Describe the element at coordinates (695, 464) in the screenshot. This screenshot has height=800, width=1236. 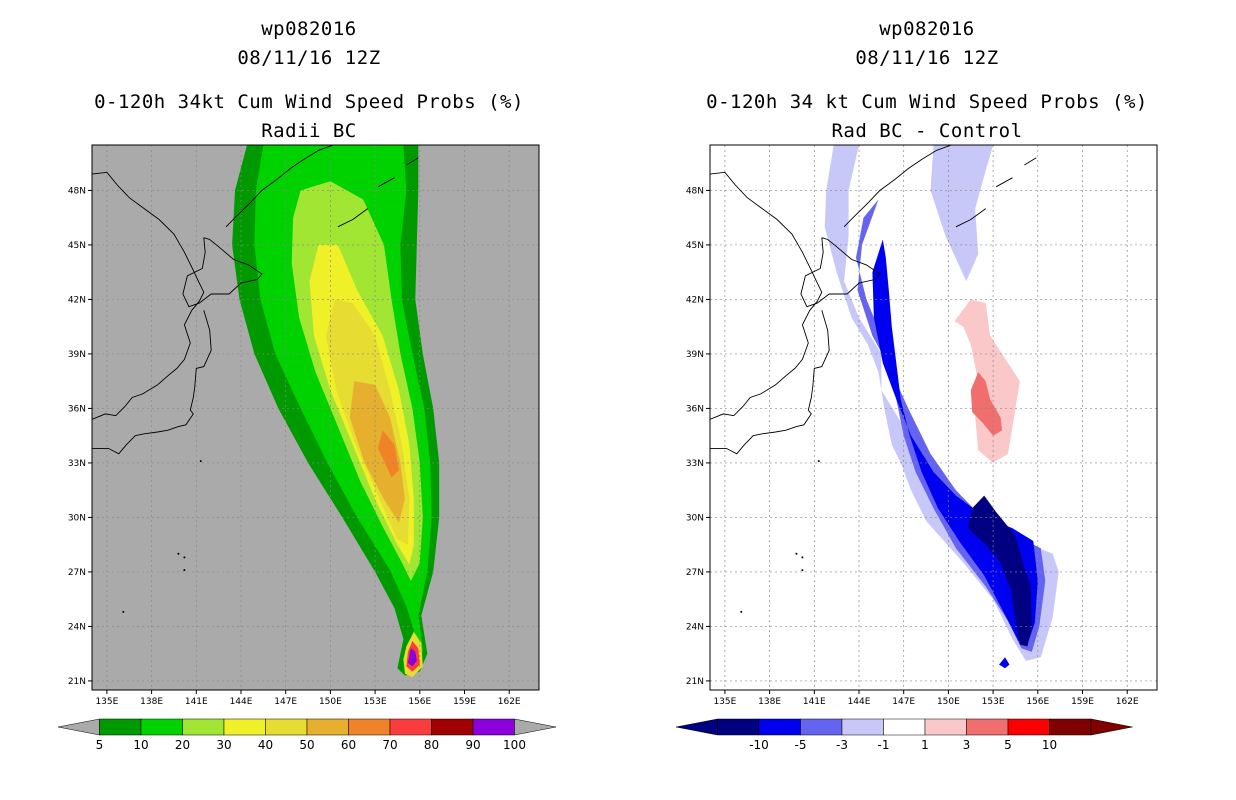
I see `right-y-tick-label: 33N` at that location.